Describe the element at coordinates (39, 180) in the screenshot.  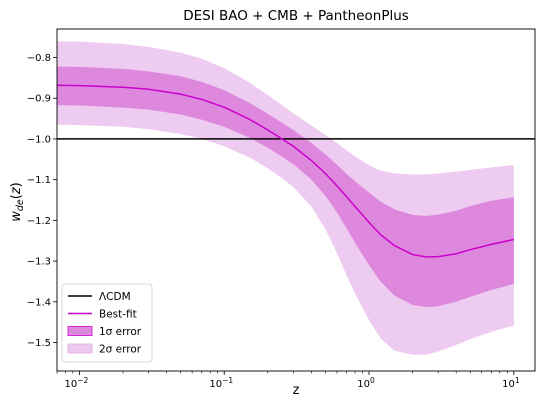
I see `y-tick-label: −1.1` at that location.